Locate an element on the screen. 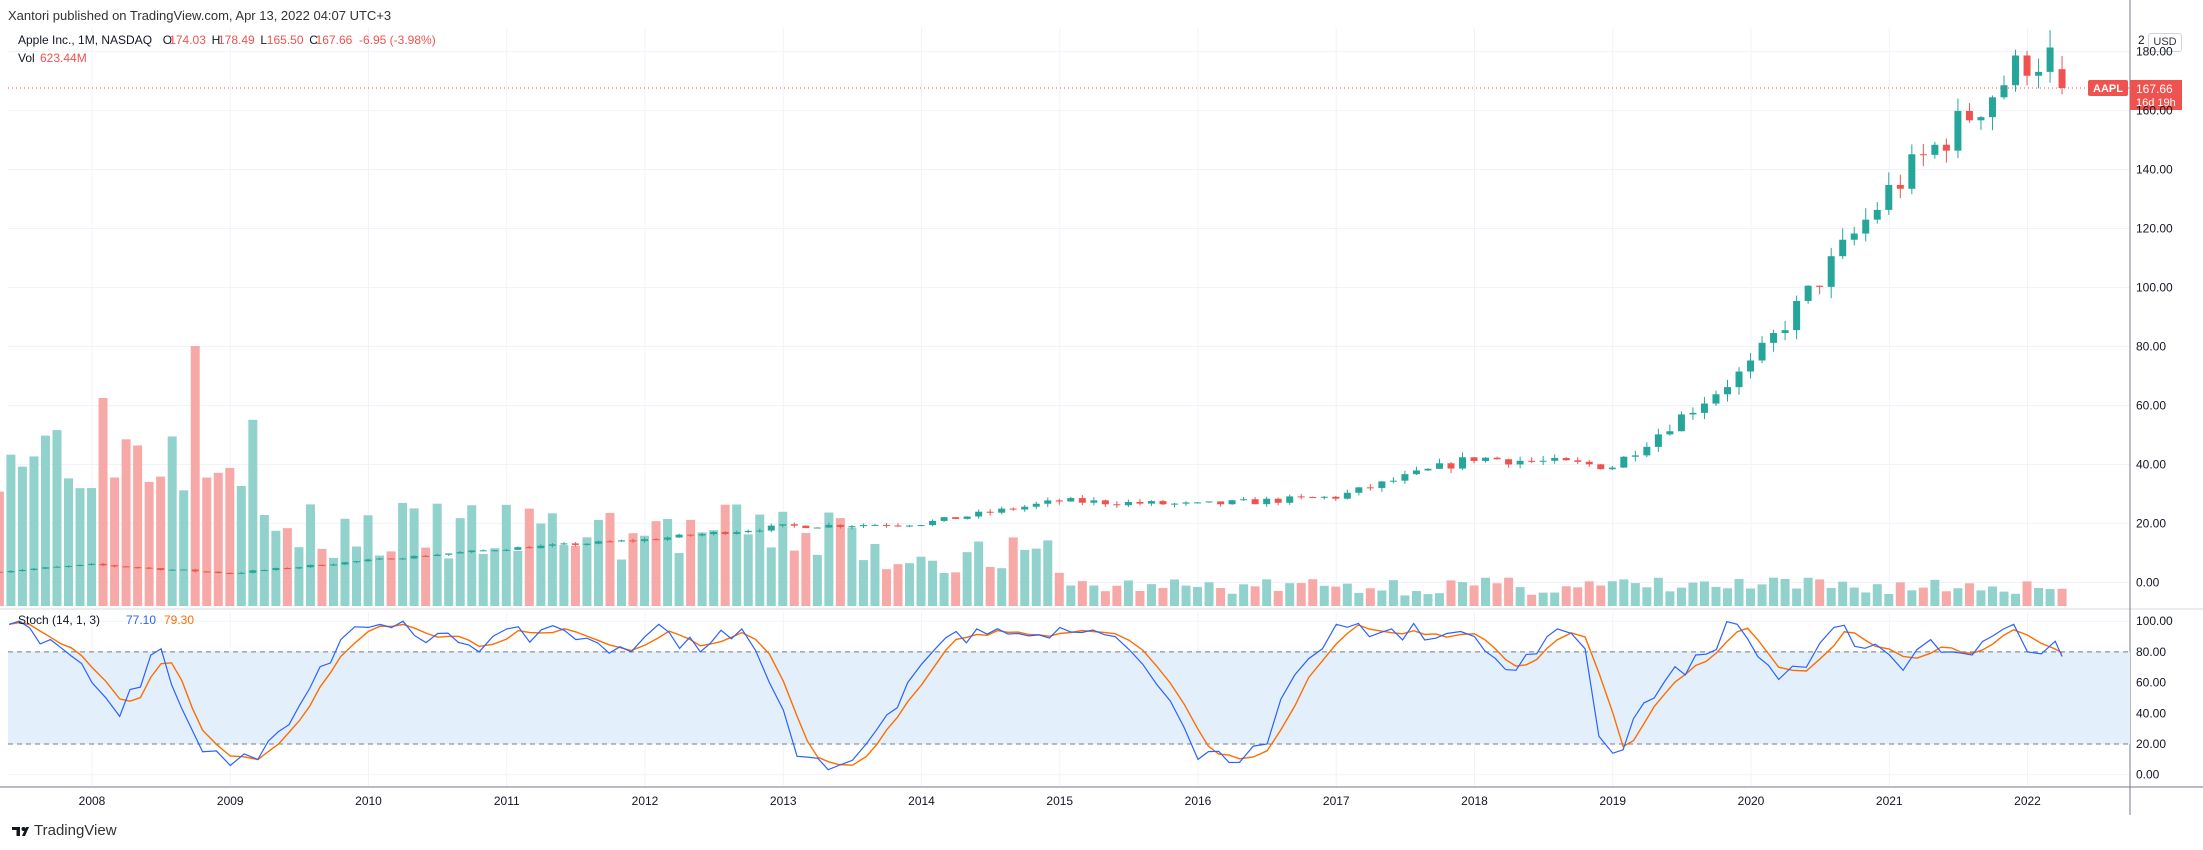 The height and width of the screenshot is (850, 2203). stoch-legend: Stoch (14, 1, 3) 77.10 79.30 is located at coordinates (106, 620).